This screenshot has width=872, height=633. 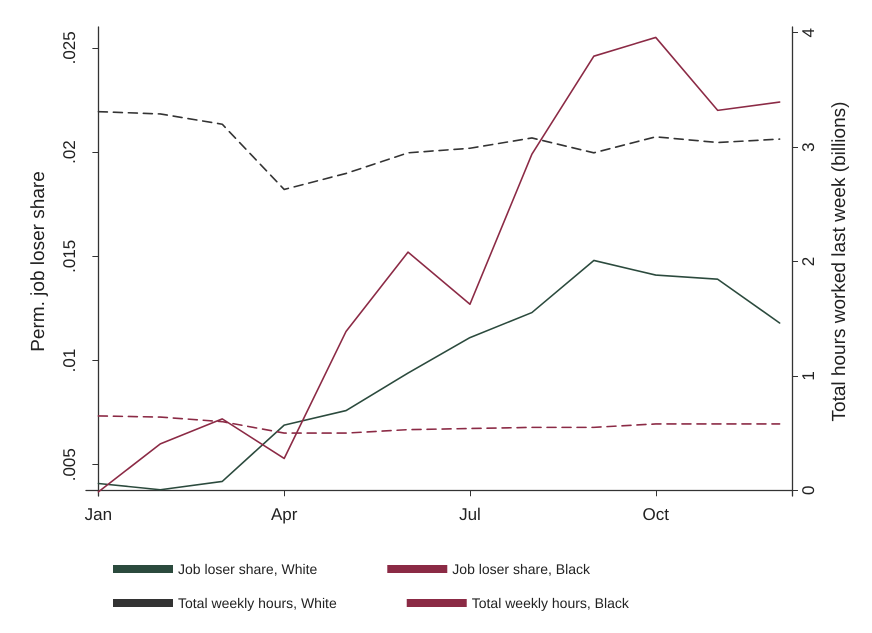 I want to click on y2-tick-label: 4, so click(x=808, y=33).